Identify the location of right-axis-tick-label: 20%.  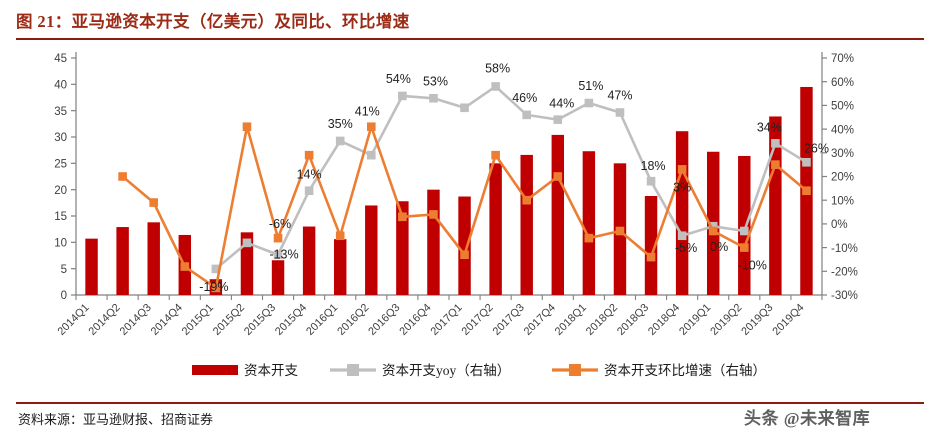
(842, 178).